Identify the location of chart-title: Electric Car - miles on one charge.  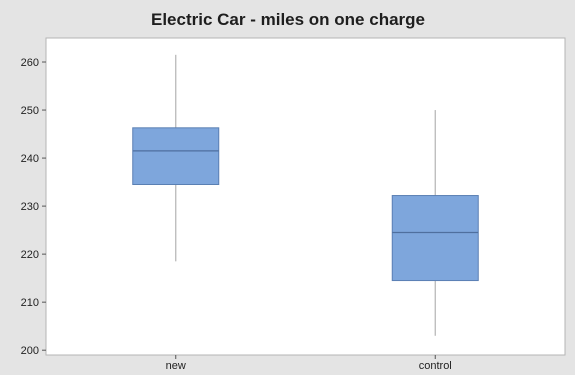
(288, 19).